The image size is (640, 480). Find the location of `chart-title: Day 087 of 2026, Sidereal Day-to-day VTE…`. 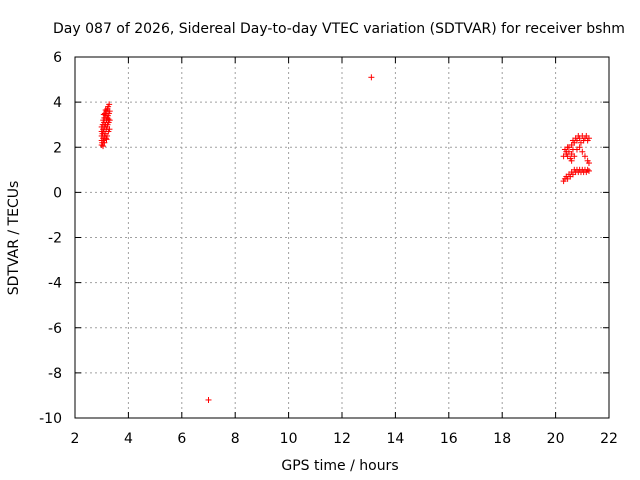

chart-title: Day 087 of 2026, Sidereal Day-to-day VTE… is located at coordinates (339, 29).